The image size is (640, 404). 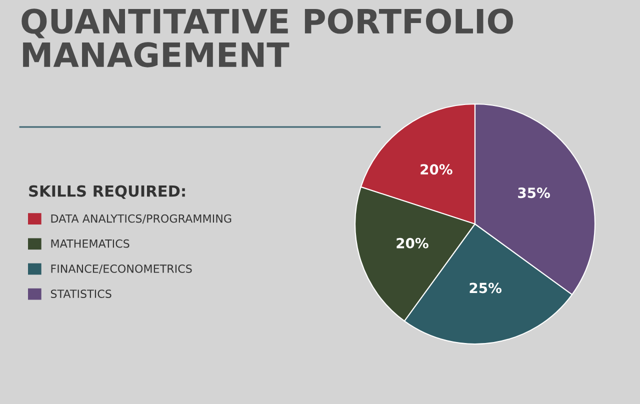 What do you see at coordinates (81, 294) in the screenshot?
I see `legend-label: STATISTICS` at bounding box center [81, 294].